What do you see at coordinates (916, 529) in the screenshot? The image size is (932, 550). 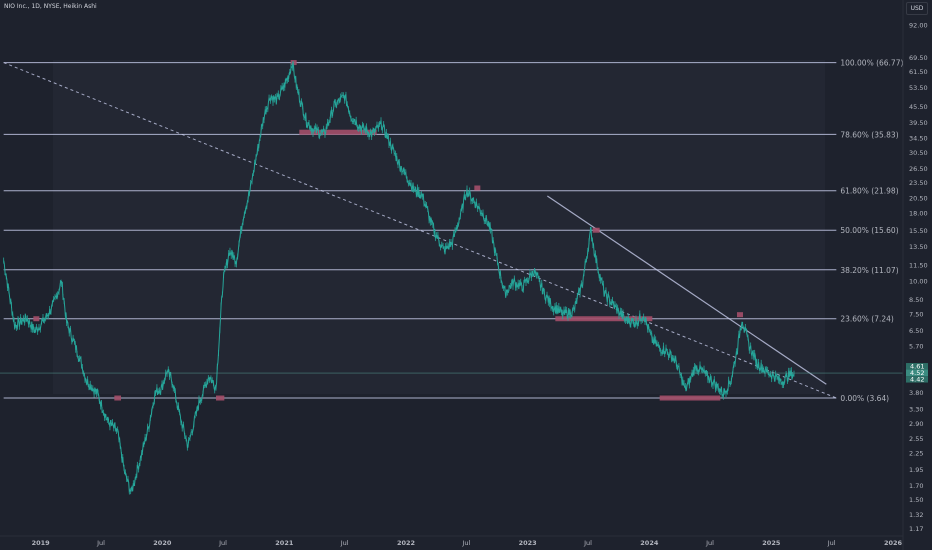 I see `y-tick-label: 1.17` at bounding box center [916, 529].